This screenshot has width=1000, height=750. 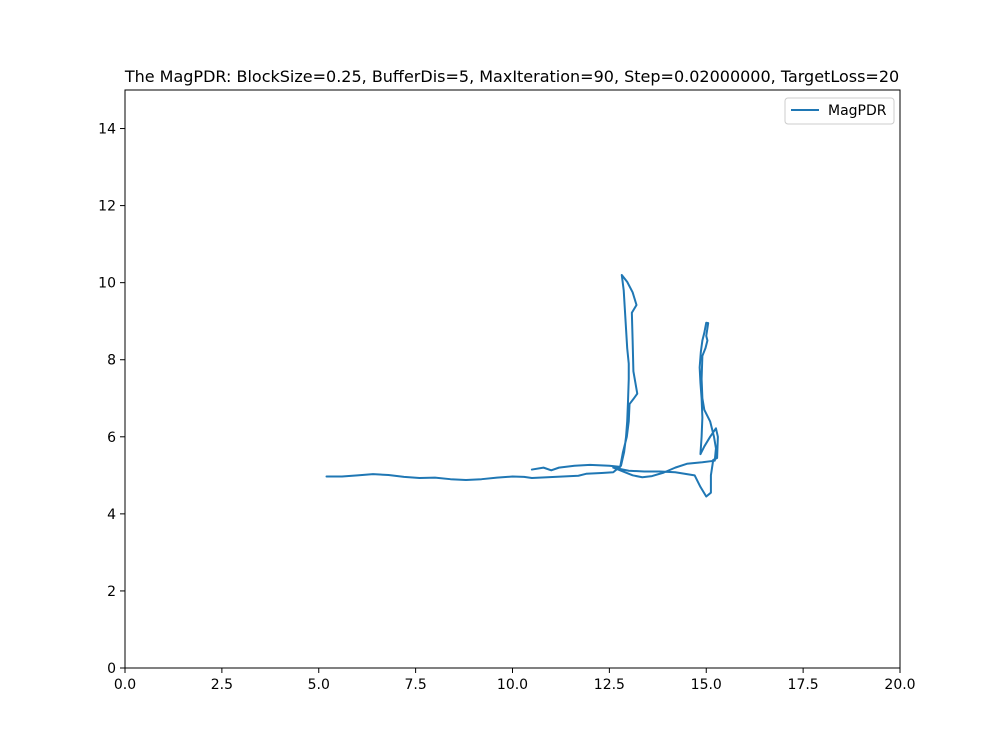 I want to click on x-tick-label: 12.5, so click(x=609, y=685).